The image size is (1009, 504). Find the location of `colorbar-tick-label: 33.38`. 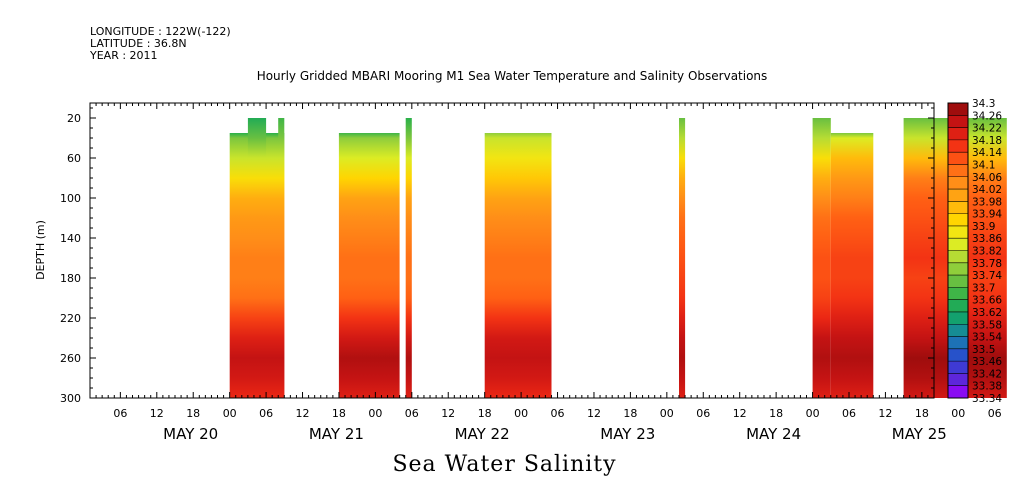

colorbar-tick-label: 33.38 is located at coordinates (987, 387).